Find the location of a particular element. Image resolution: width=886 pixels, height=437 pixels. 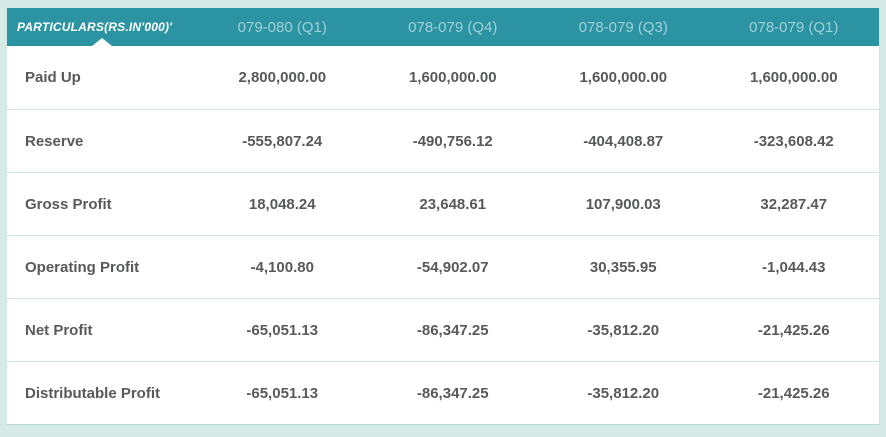

row-label: Operating Profit is located at coordinates (82, 267).